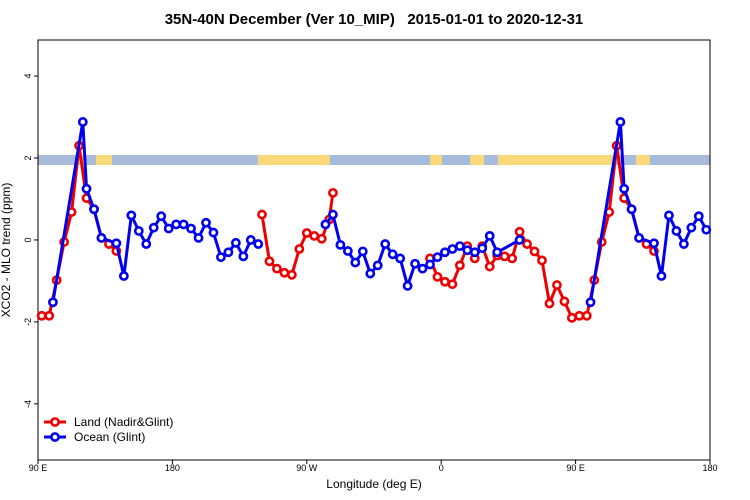 The height and width of the screenshot is (500, 750). I want to click on x-axis-label: Longitude (deg E), so click(373, 484).